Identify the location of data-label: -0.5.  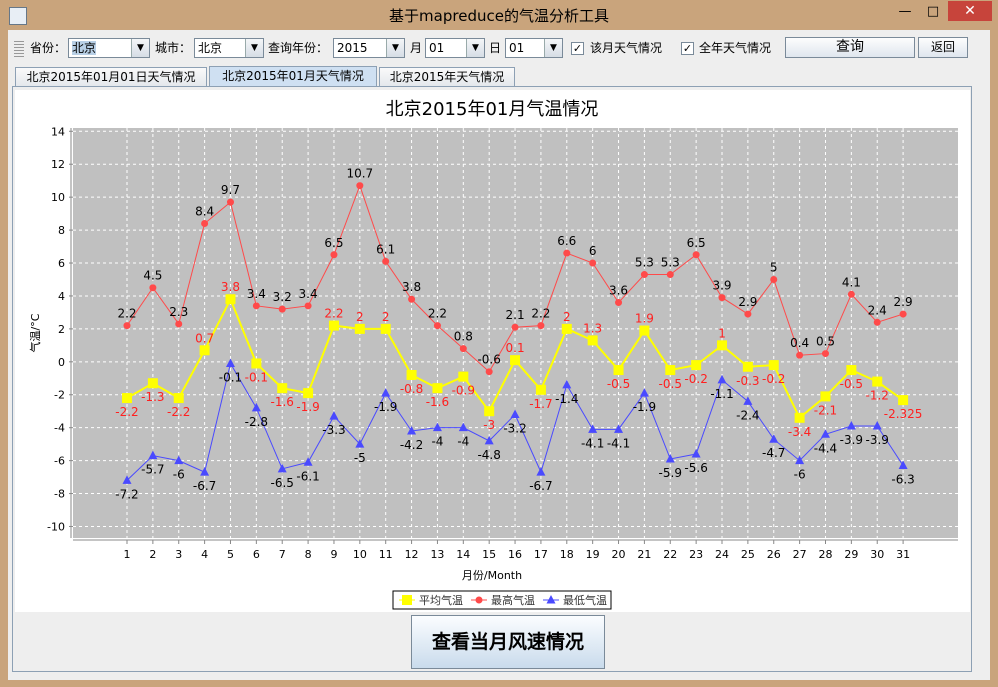
(851, 384).